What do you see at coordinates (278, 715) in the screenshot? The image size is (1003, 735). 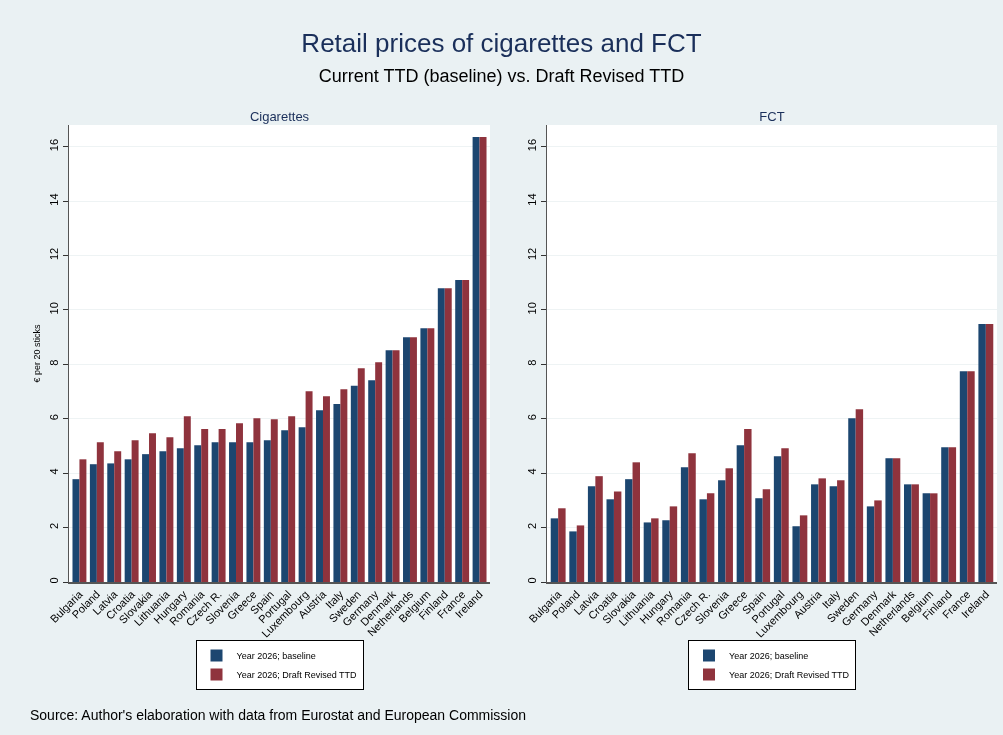 I see `source-note: Source: Author's elaboration with data from Eurostat and European Commission` at bounding box center [278, 715].